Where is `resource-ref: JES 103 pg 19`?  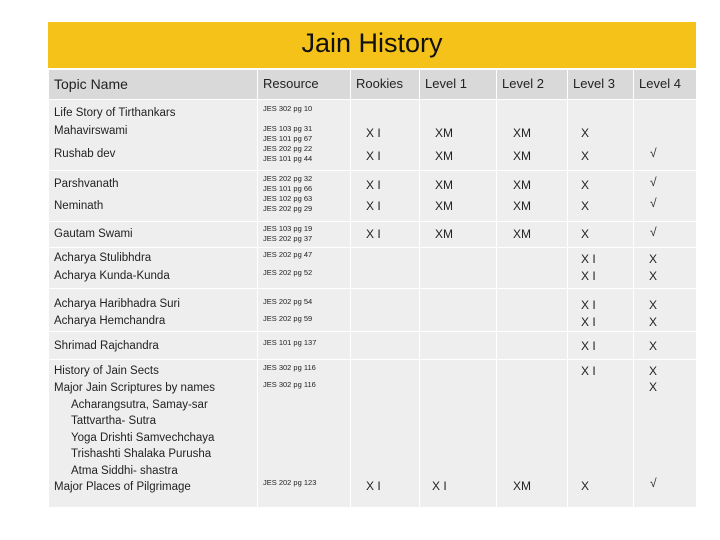 resource-ref: JES 103 pg 19 is located at coordinates (288, 228).